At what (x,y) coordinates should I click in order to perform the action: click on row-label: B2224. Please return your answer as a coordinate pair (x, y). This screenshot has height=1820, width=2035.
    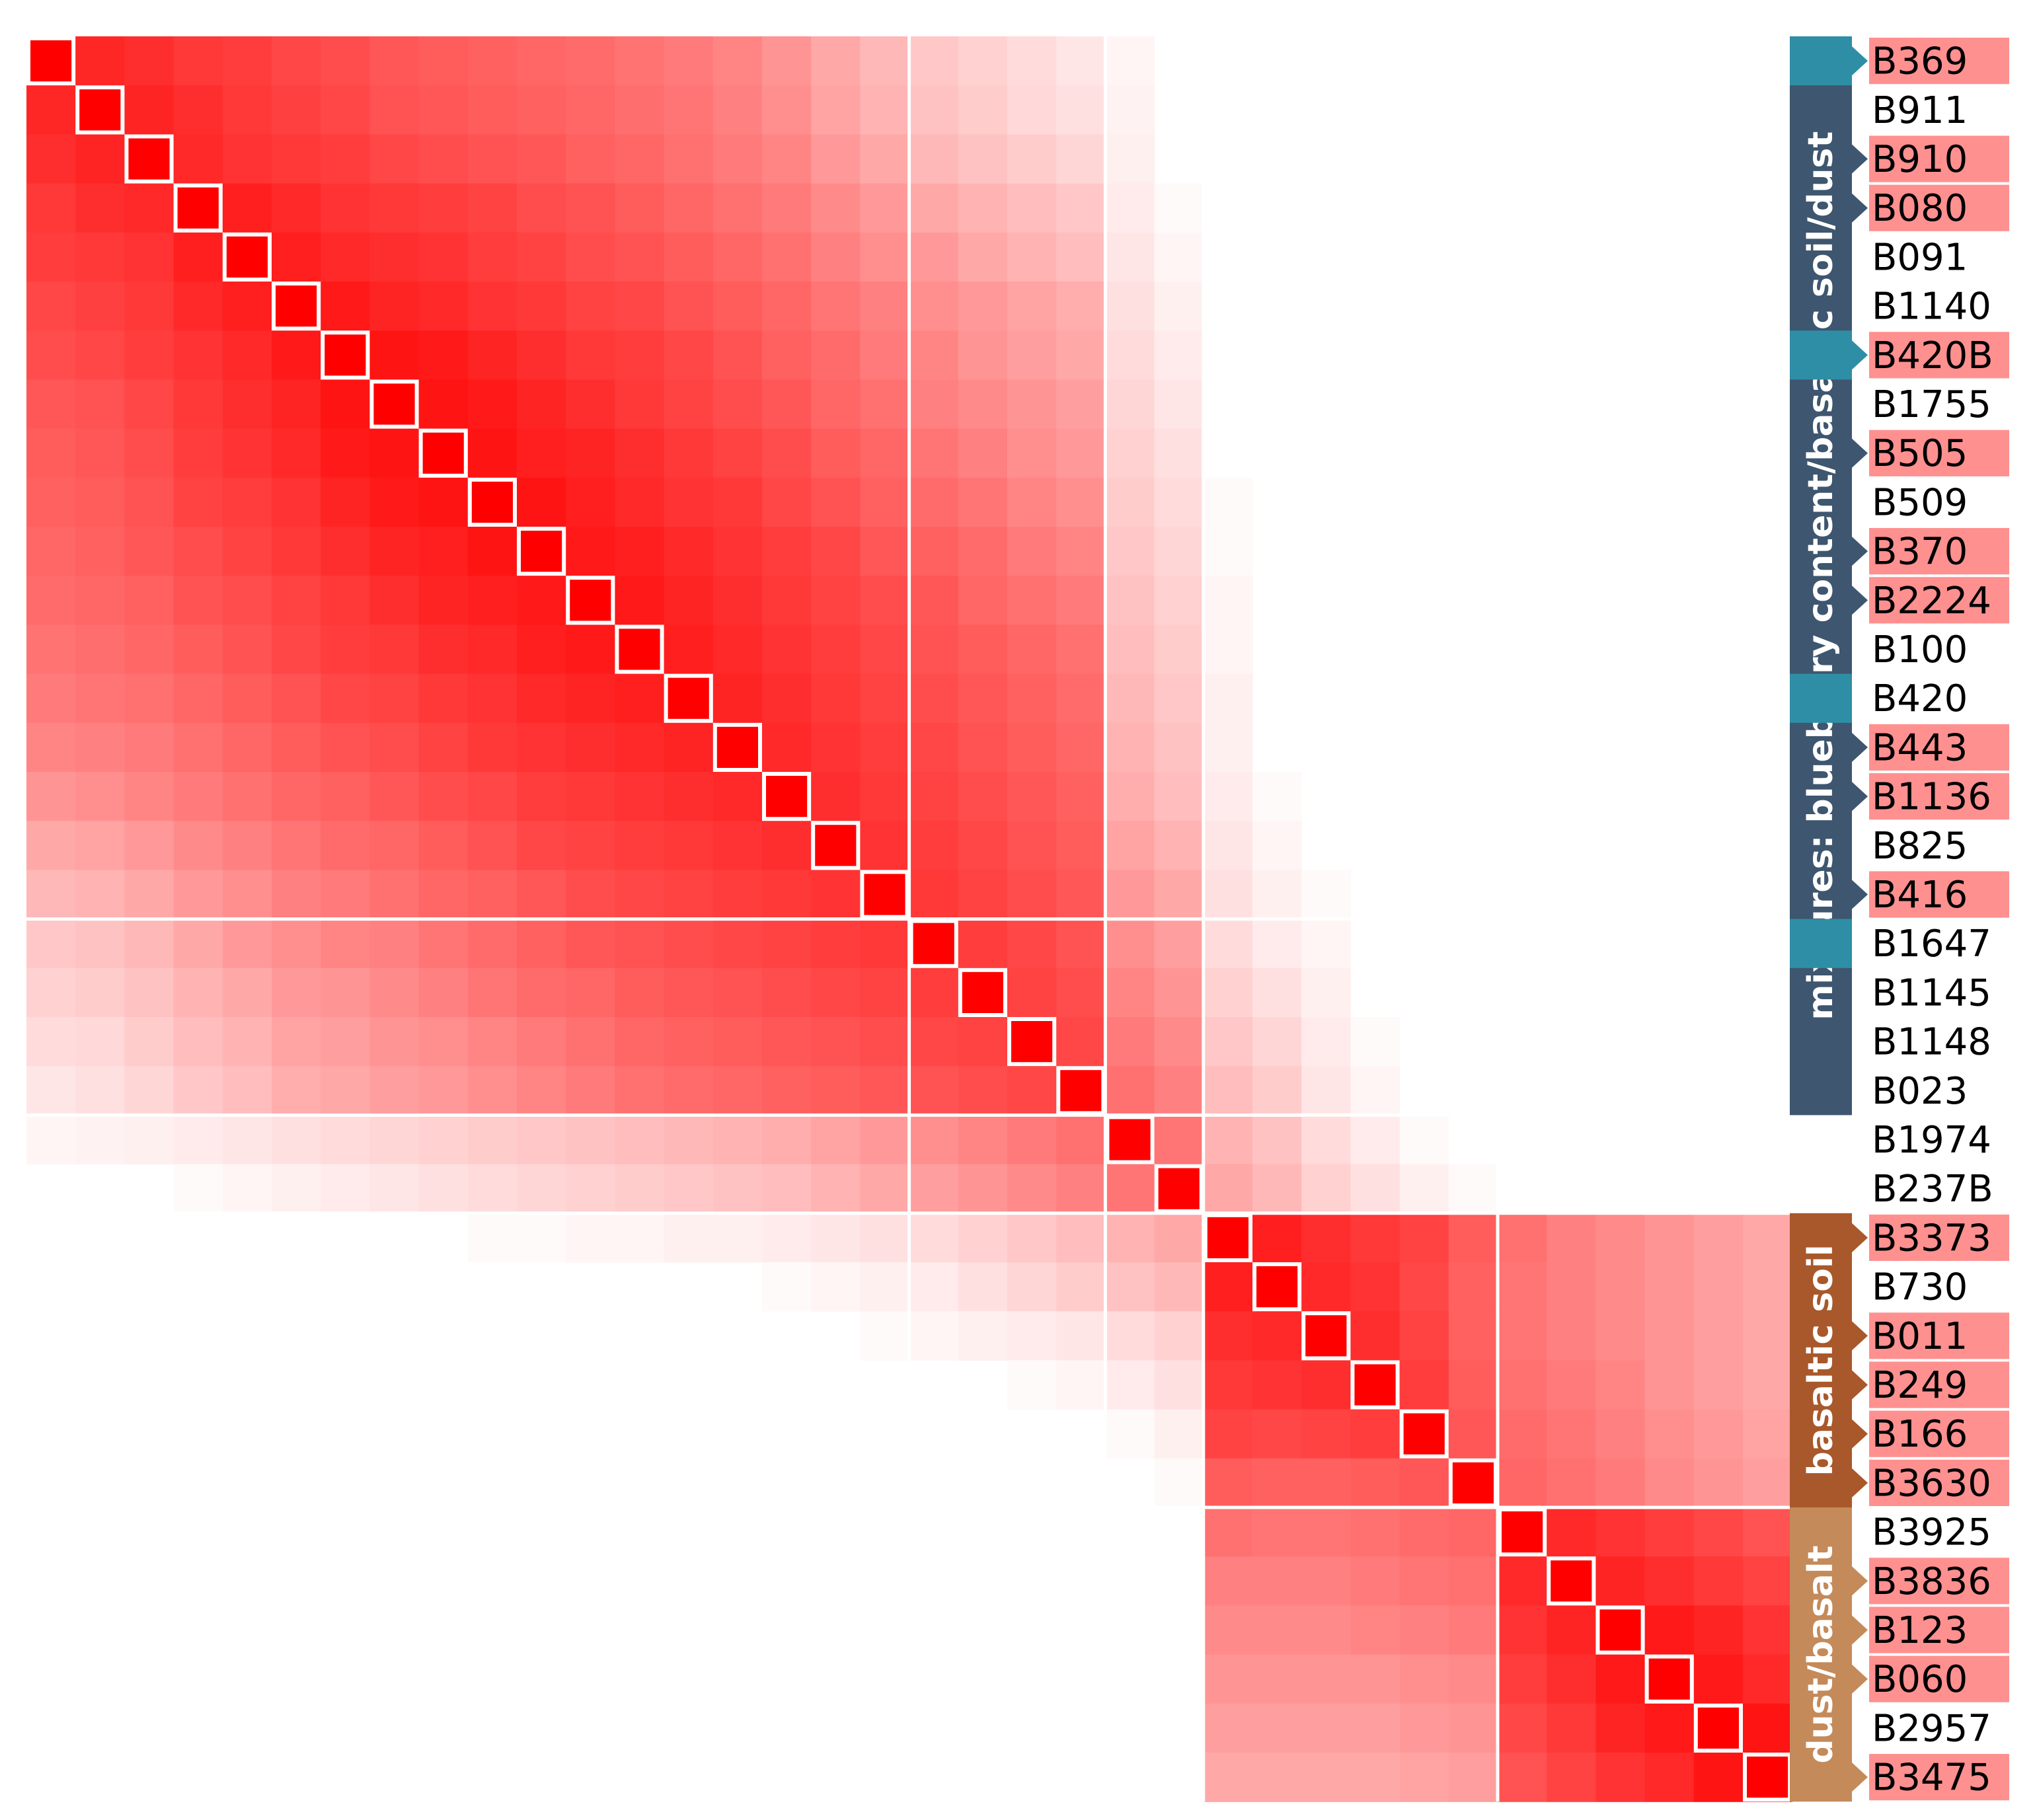
    Looking at the image, I should click on (1932, 601).